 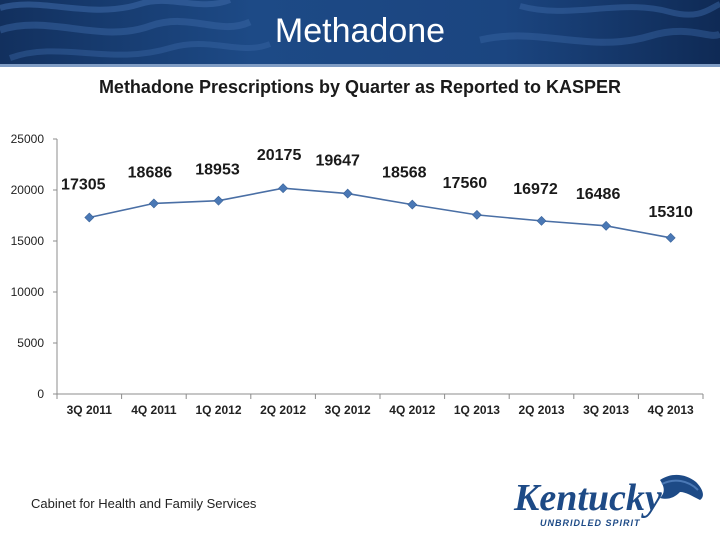 I want to click on logo-tagline: UNBRIDLED SPIRIT, so click(x=590, y=523).